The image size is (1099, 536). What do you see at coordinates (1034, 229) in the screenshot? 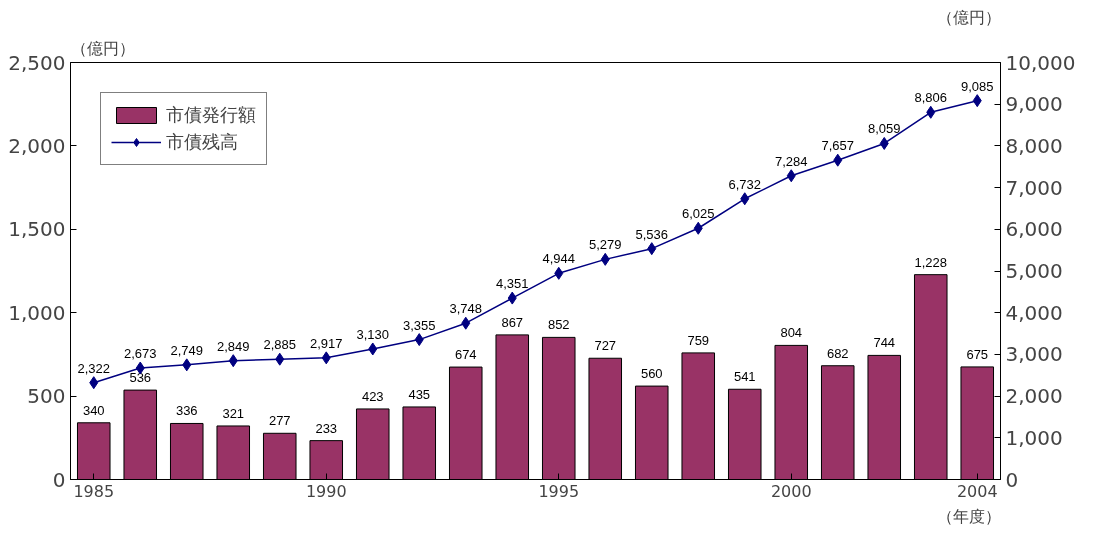
I see `y2-tick-label: 6,000` at bounding box center [1034, 229].